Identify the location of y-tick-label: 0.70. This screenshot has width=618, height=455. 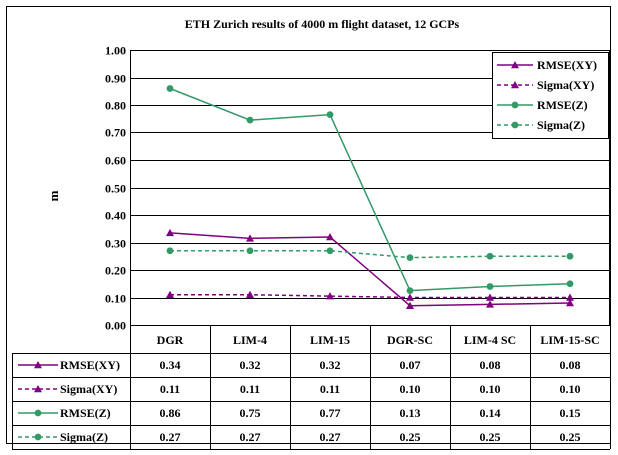
(115, 133).